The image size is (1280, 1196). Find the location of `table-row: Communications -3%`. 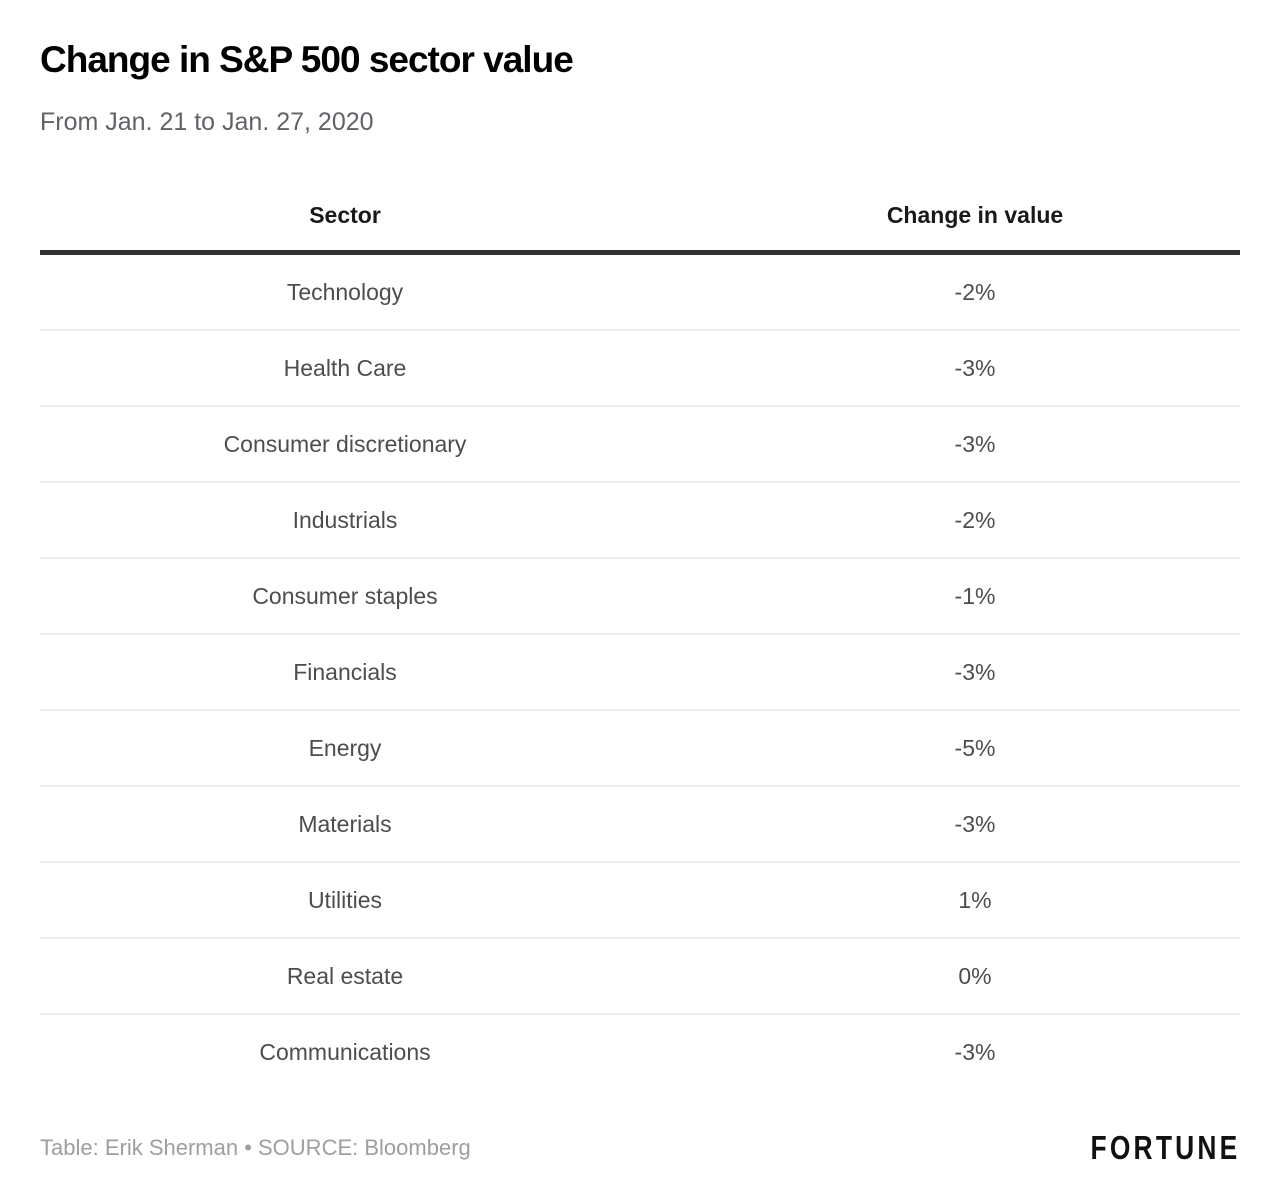

table-row: Communications -3% is located at coordinates (640, 1052).